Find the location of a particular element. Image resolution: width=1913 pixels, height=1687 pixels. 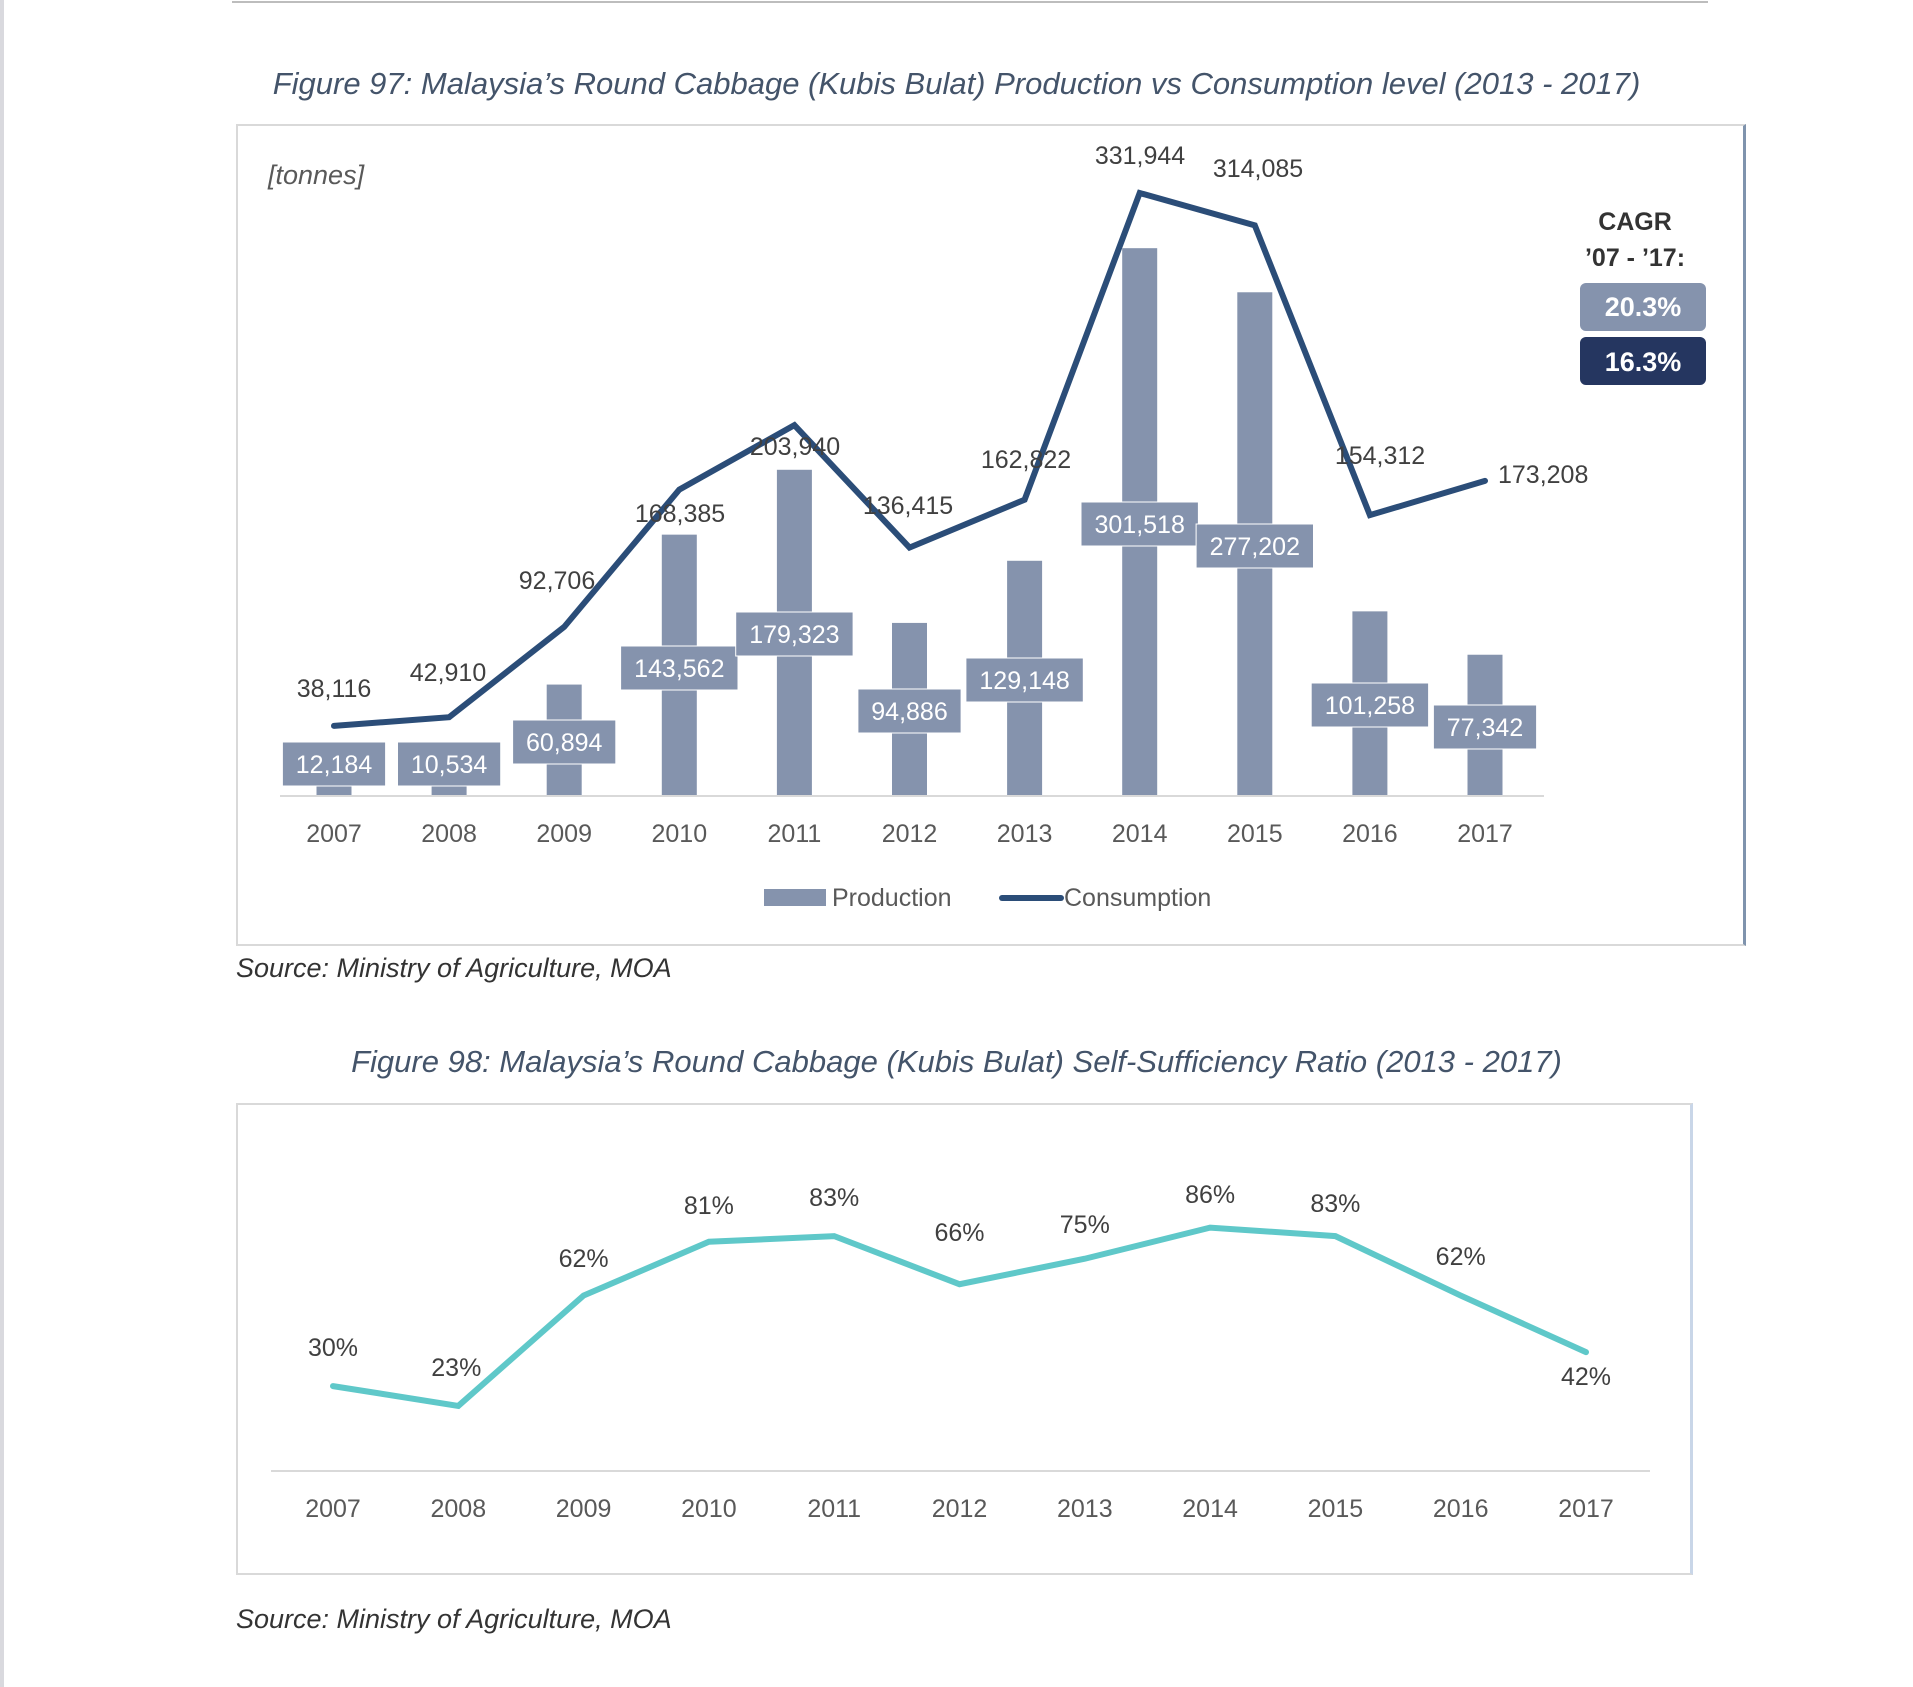

consumption-data-label: 331,944 is located at coordinates (1140, 156).